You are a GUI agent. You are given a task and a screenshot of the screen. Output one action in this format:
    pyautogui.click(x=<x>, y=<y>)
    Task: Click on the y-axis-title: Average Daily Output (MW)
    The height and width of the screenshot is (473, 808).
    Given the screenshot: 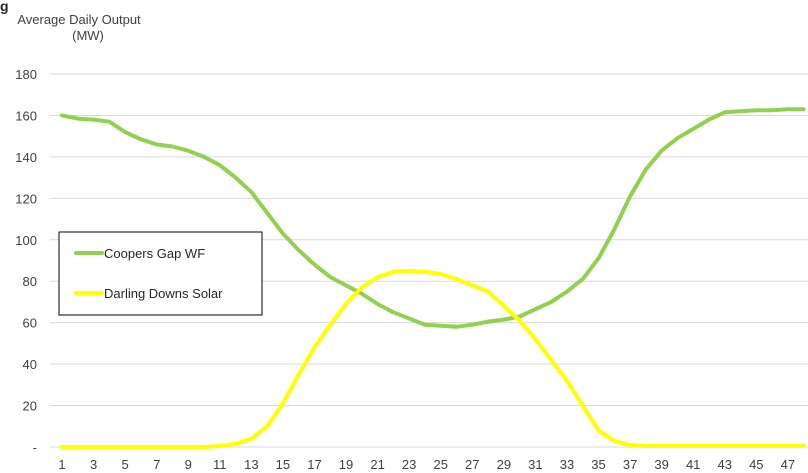 What is the action you would take?
    pyautogui.click(x=79, y=27)
    